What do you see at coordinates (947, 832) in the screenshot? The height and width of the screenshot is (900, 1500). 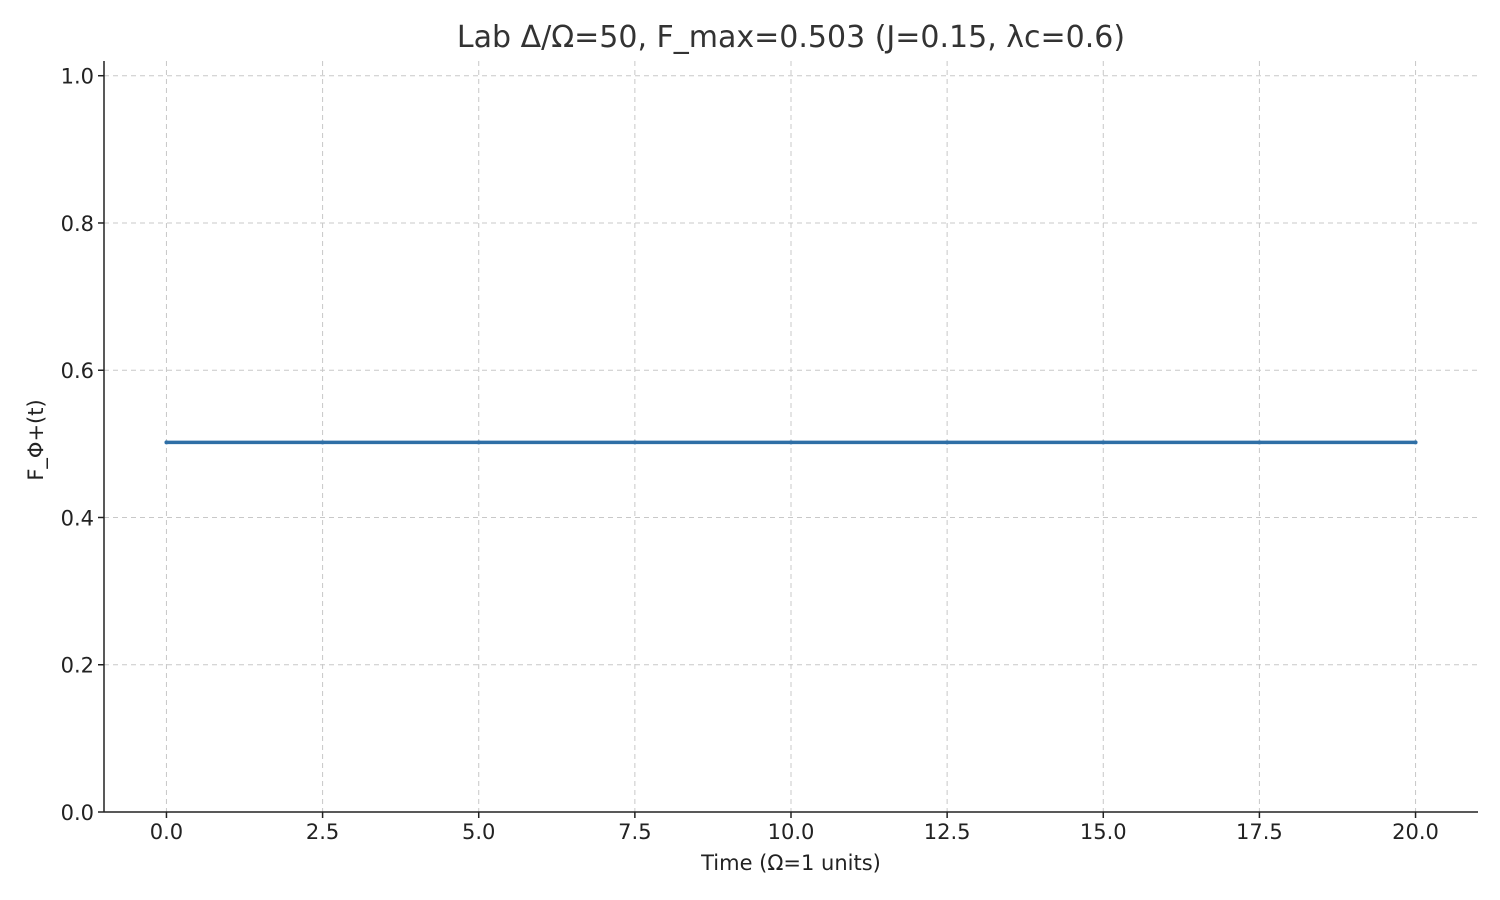 I see `x-tick-label: 12.5` at bounding box center [947, 832].